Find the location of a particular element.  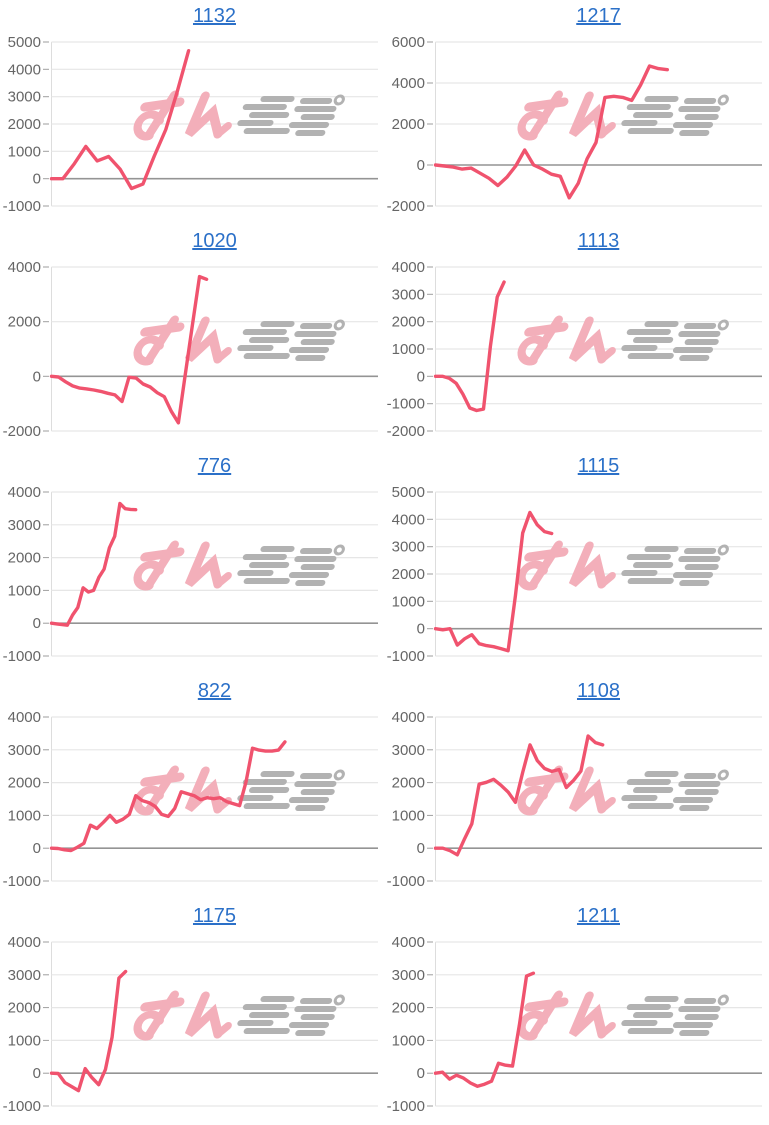

chart-cell: 1113 4000 3000 2000 1000 0 -1000 -2000 is located at coordinates (576, 337).